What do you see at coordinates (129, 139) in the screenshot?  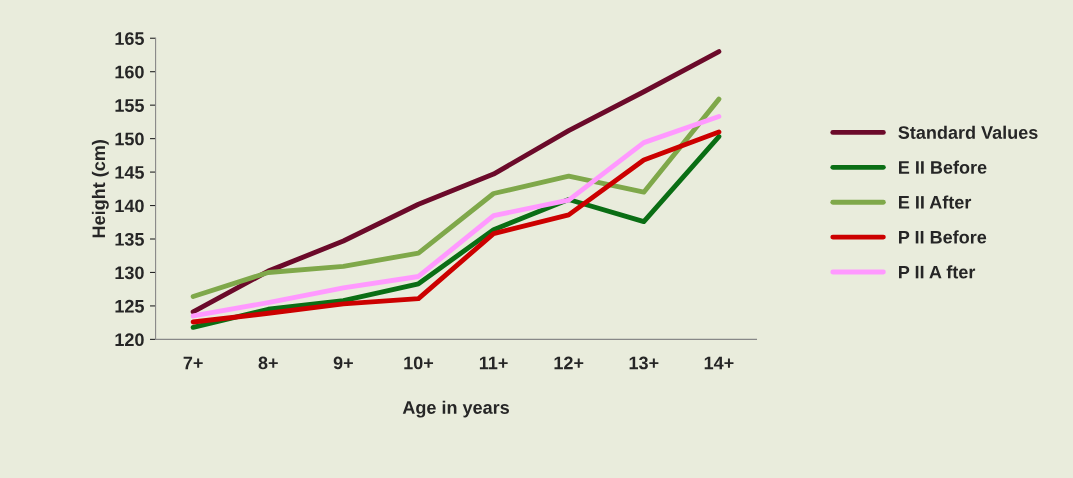 I see `y-tick-label: 150` at bounding box center [129, 139].